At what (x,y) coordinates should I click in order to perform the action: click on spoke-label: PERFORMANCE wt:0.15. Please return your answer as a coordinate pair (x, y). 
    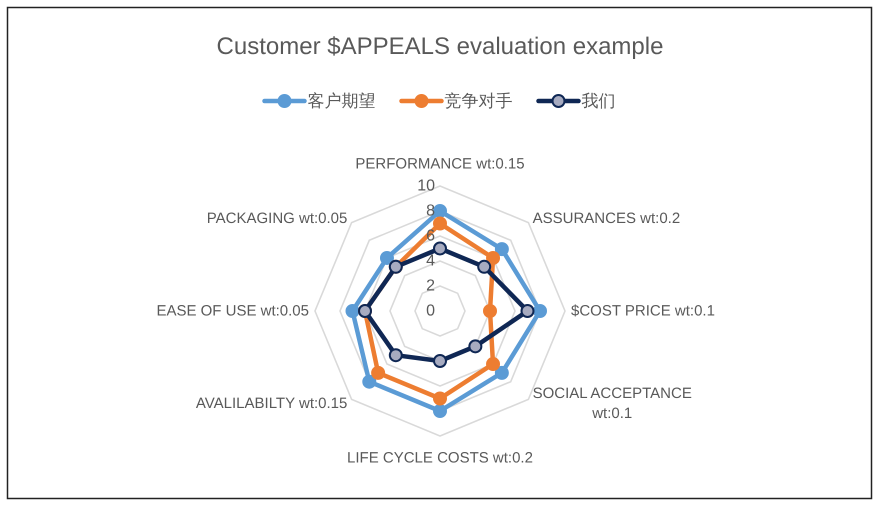
    Looking at the image, I should click on (440, 164).